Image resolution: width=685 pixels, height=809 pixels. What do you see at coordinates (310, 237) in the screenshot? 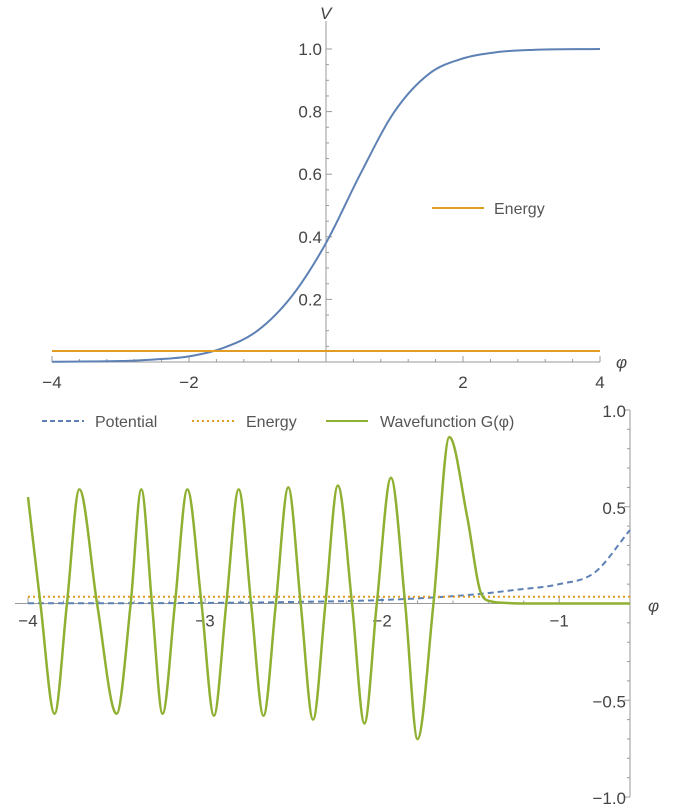
I see `y-tick-label: 0.4` at bounding box center [310, 237].